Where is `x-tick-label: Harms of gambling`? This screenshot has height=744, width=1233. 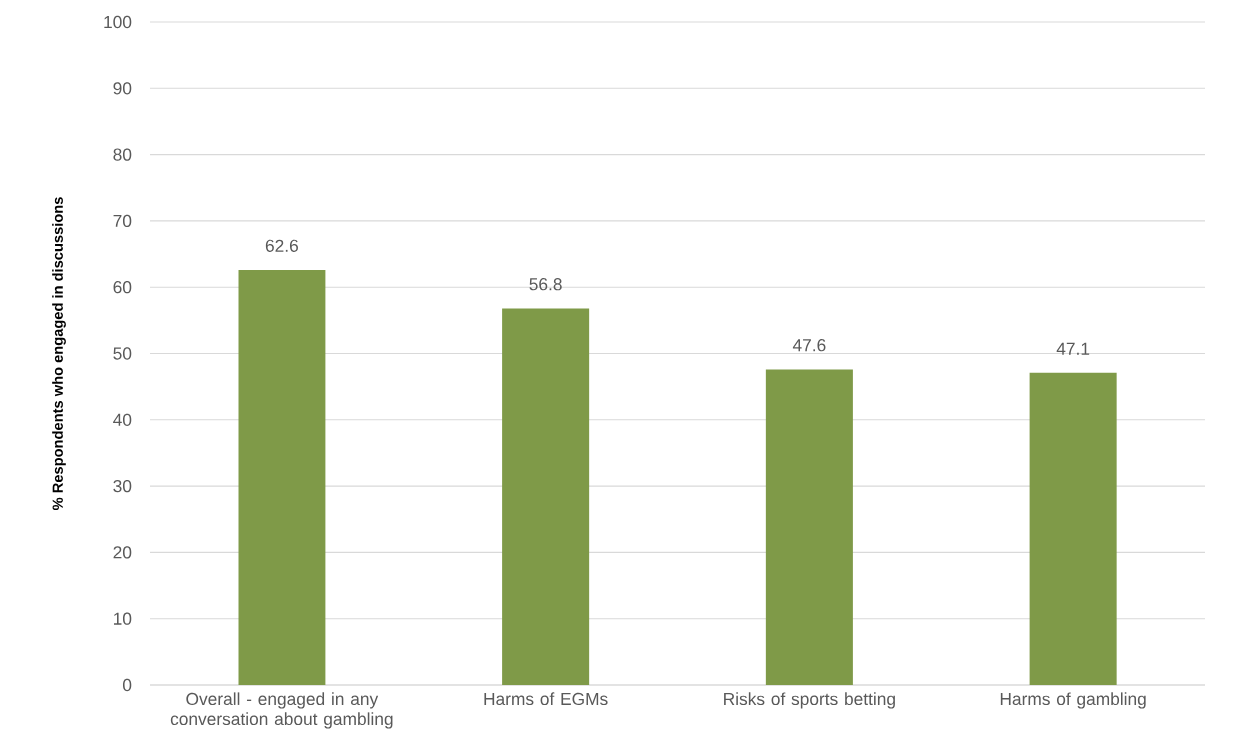 x-tick-label: Harms of gambling is located at coordinates (1073, 700).